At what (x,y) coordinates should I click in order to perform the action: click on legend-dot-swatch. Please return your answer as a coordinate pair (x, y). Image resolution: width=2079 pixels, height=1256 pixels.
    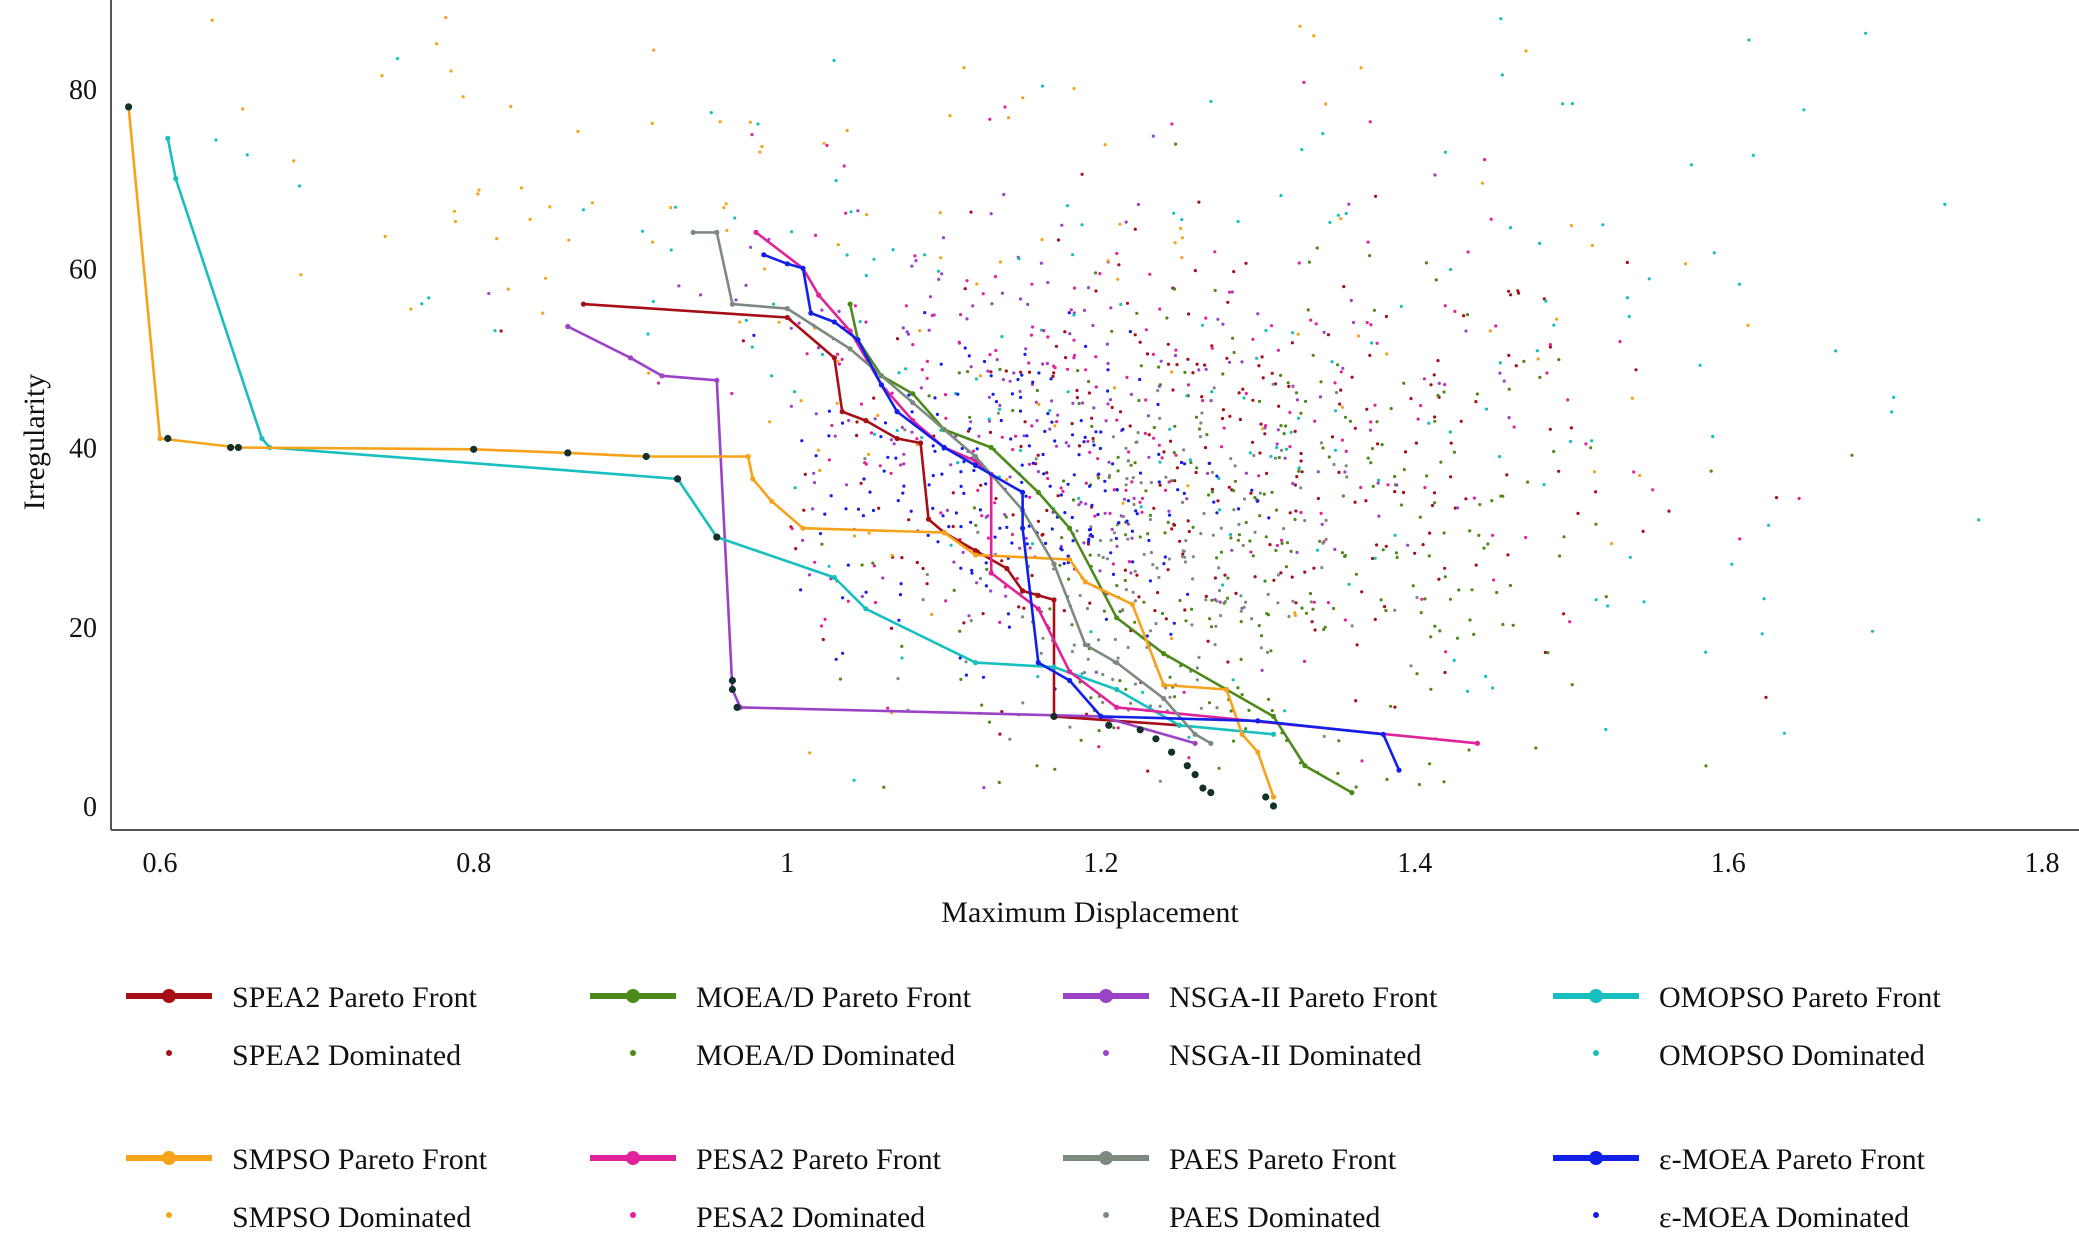
    Looking at the image, I should click on (1106, 1215).